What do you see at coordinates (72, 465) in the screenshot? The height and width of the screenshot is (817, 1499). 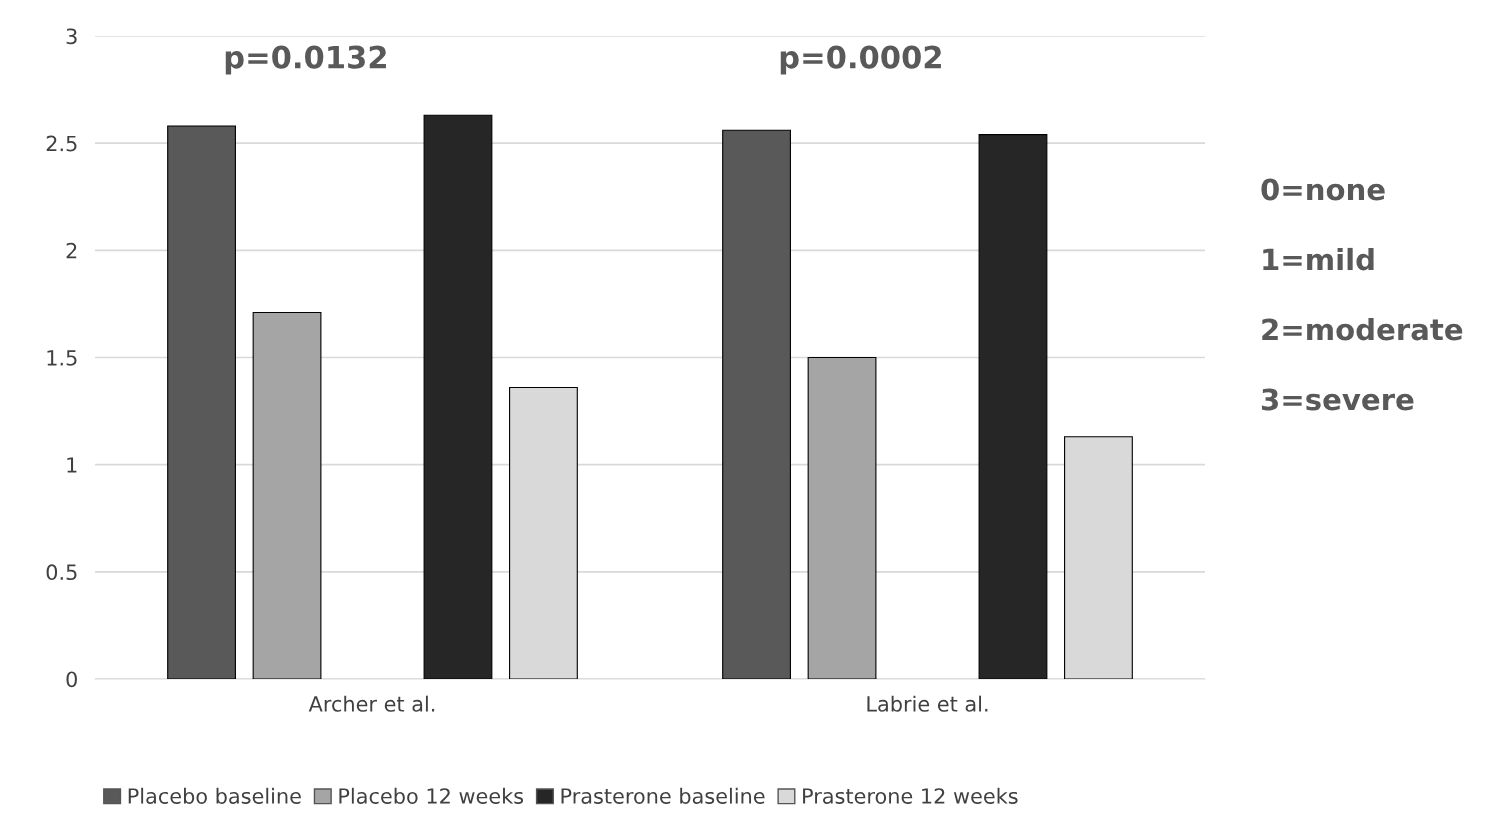 I see `y-tick-label: 1` at bounding box center [72, 465].